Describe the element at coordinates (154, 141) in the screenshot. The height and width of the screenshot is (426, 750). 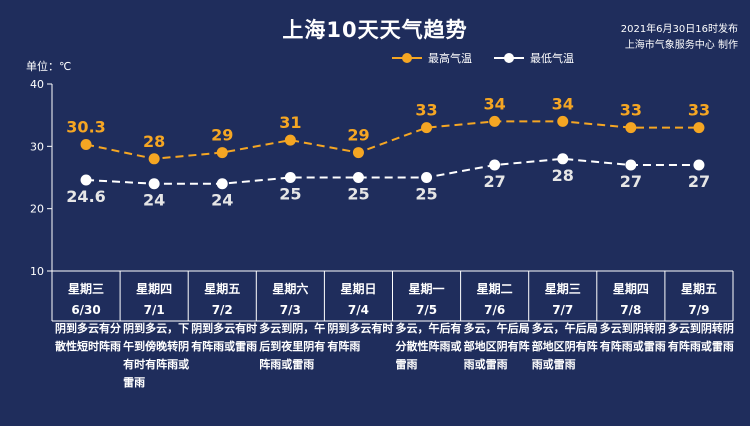
I see `data-label-high: 28` at that location.